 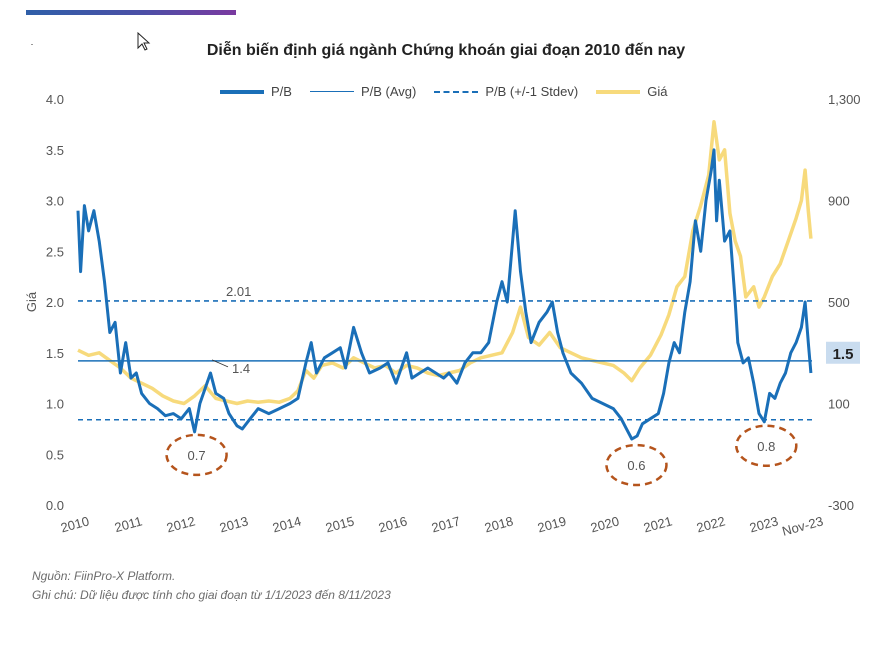 I want to click on chart-legend: P/B P/B (Avg) P/B (+/-1 Stdev) Giá, so click(x=443, y=91).